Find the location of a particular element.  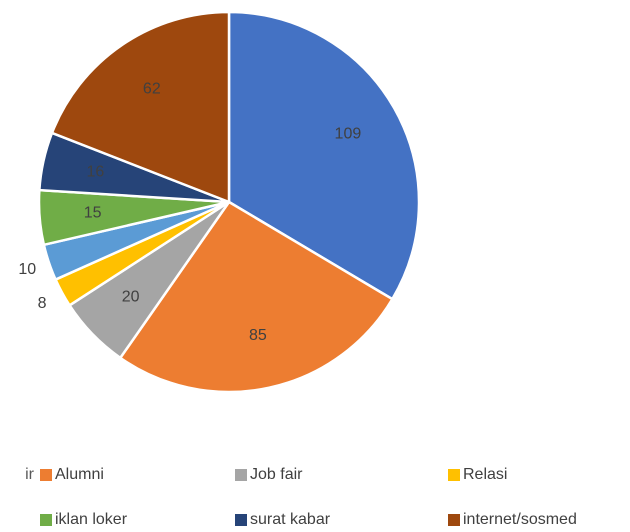

legend-label: internet/sosmed is located at coordinates (520, 519).